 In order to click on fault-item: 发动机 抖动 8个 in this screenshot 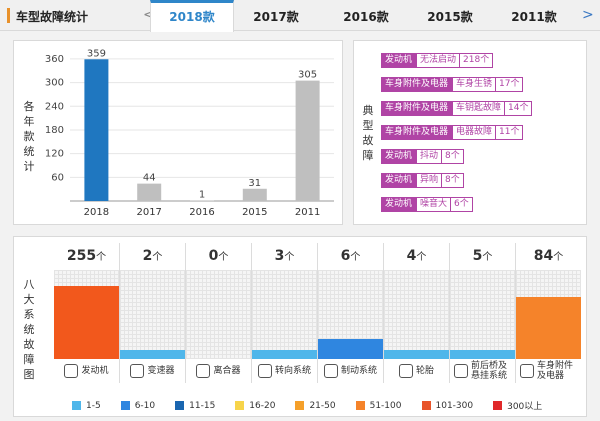, I will do `click(422, 156)`.